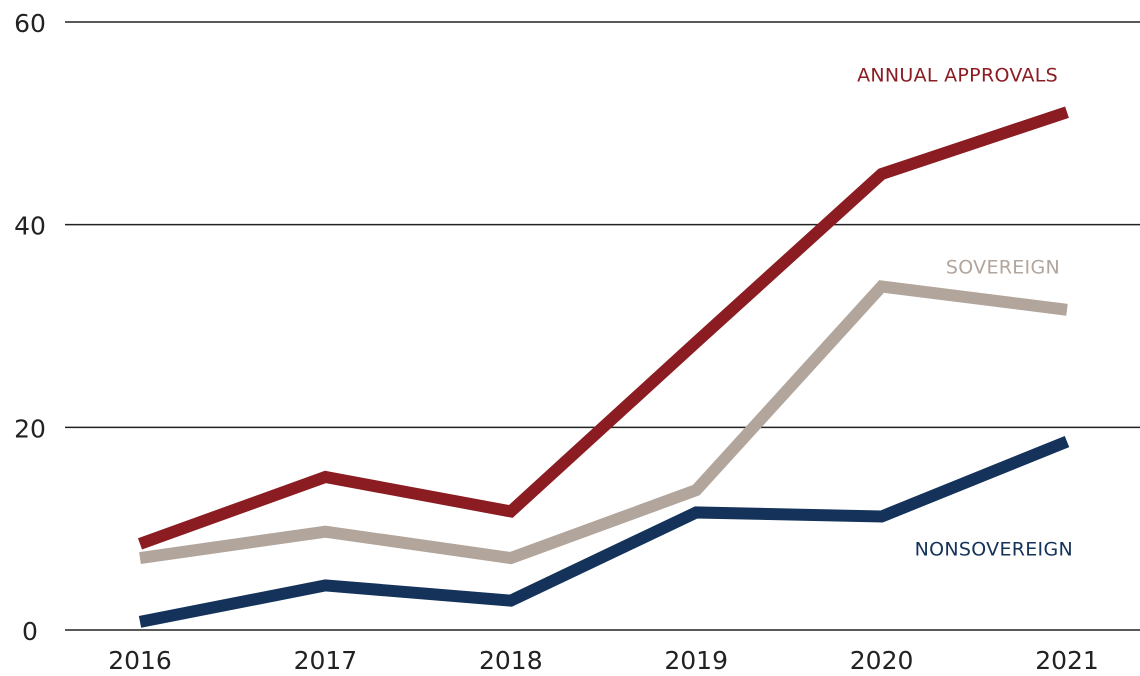  What do you see at coordinates (30, 226) in the screenshot?
I see `y-tick-label: 40` at bounding box center [30, 226].